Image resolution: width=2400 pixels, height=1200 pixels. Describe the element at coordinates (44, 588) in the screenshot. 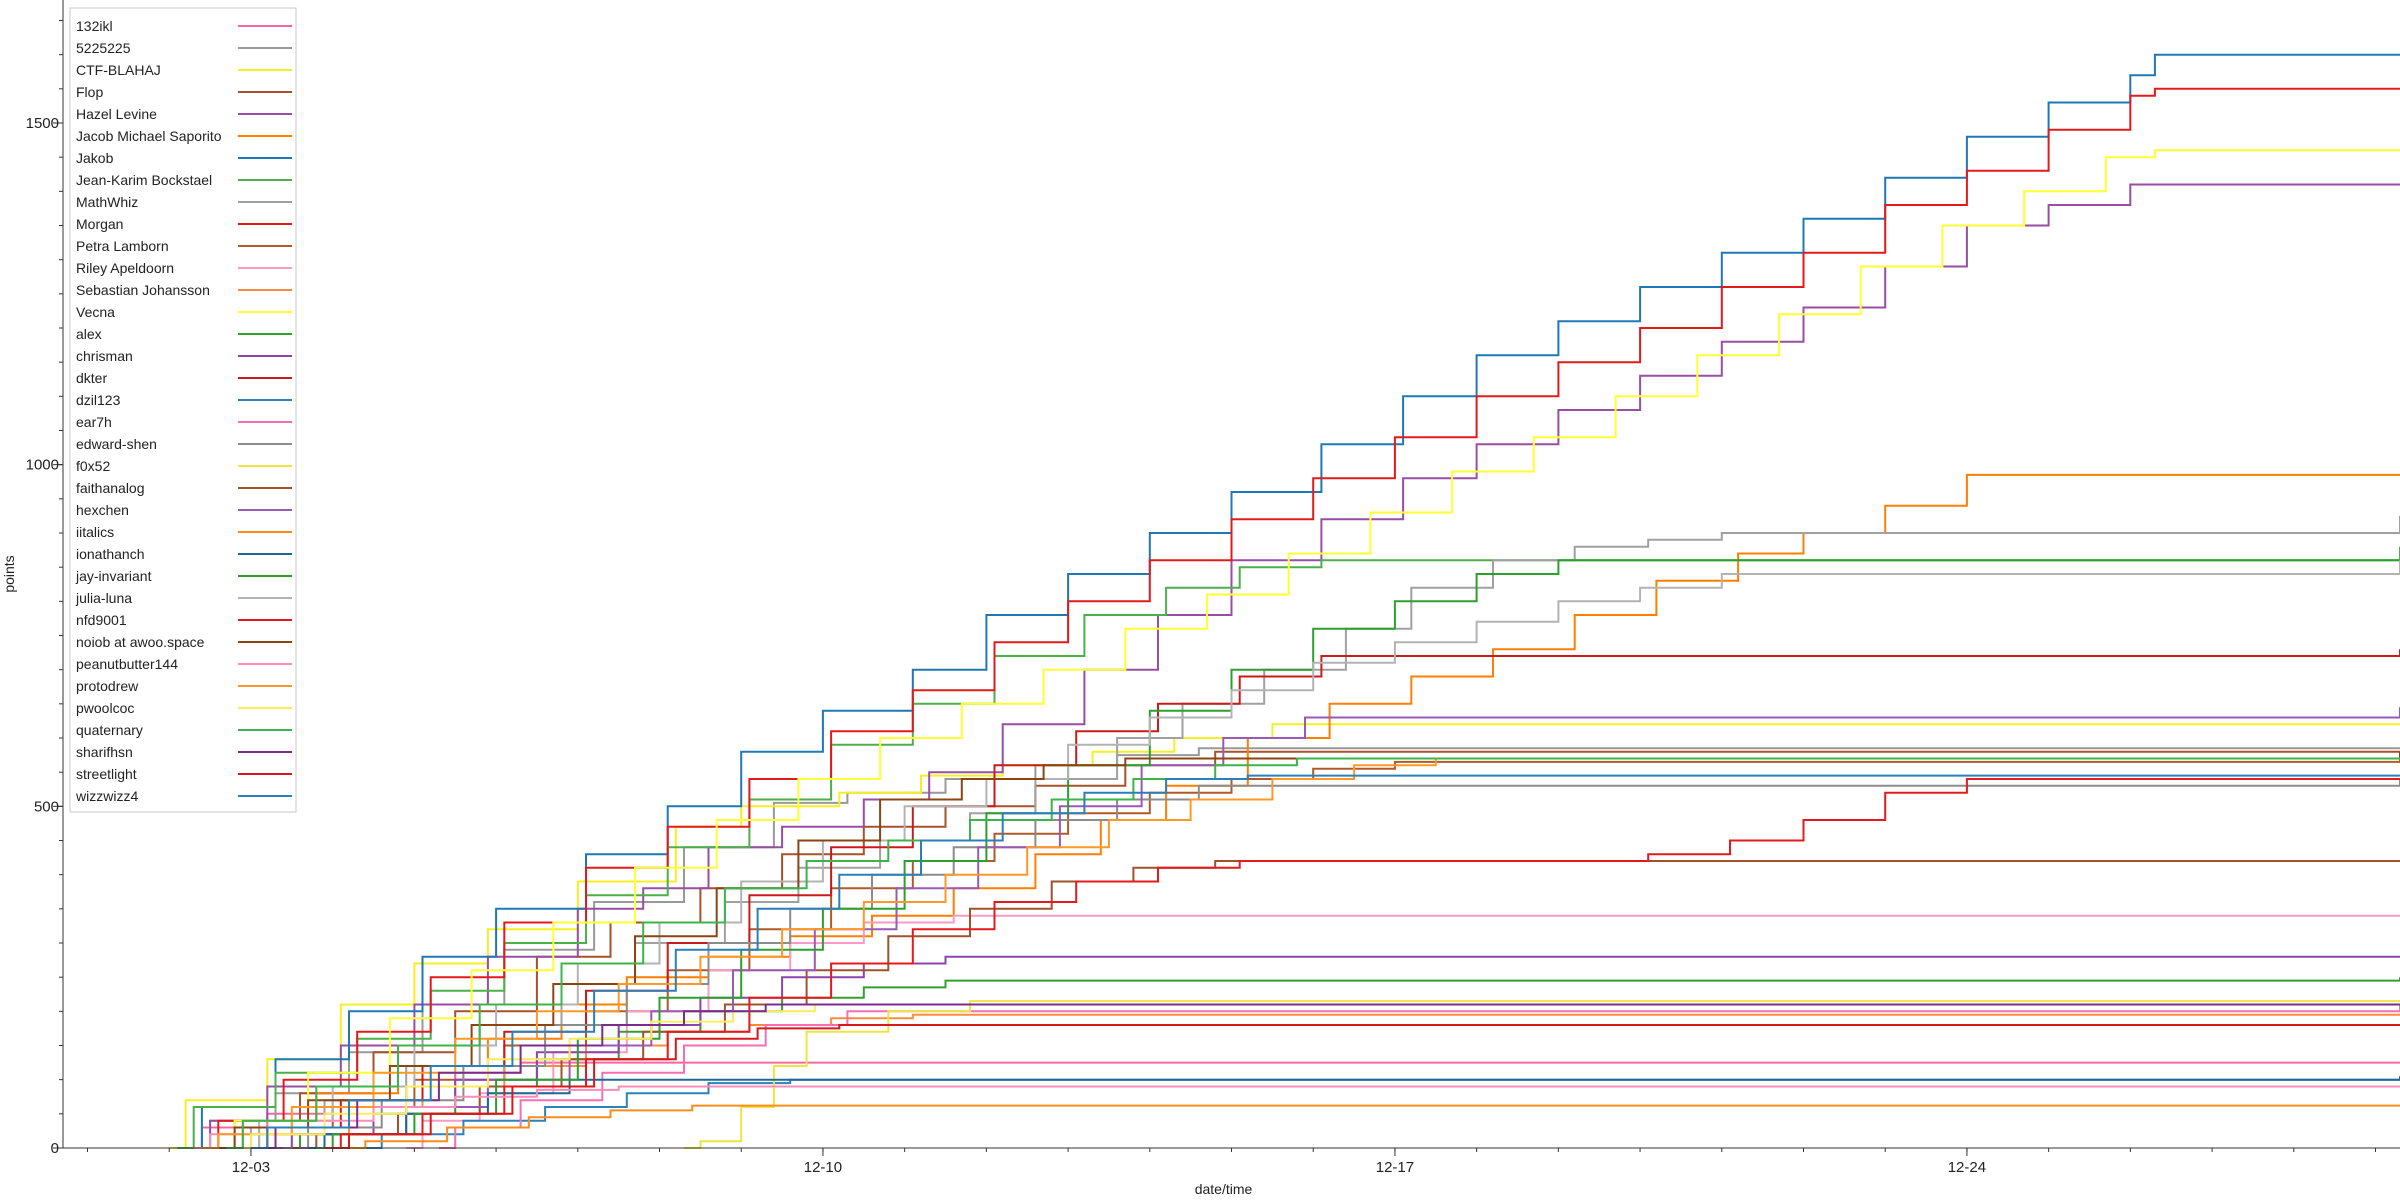

I see `y-ticks: 0 500 1000 1500` at that location.